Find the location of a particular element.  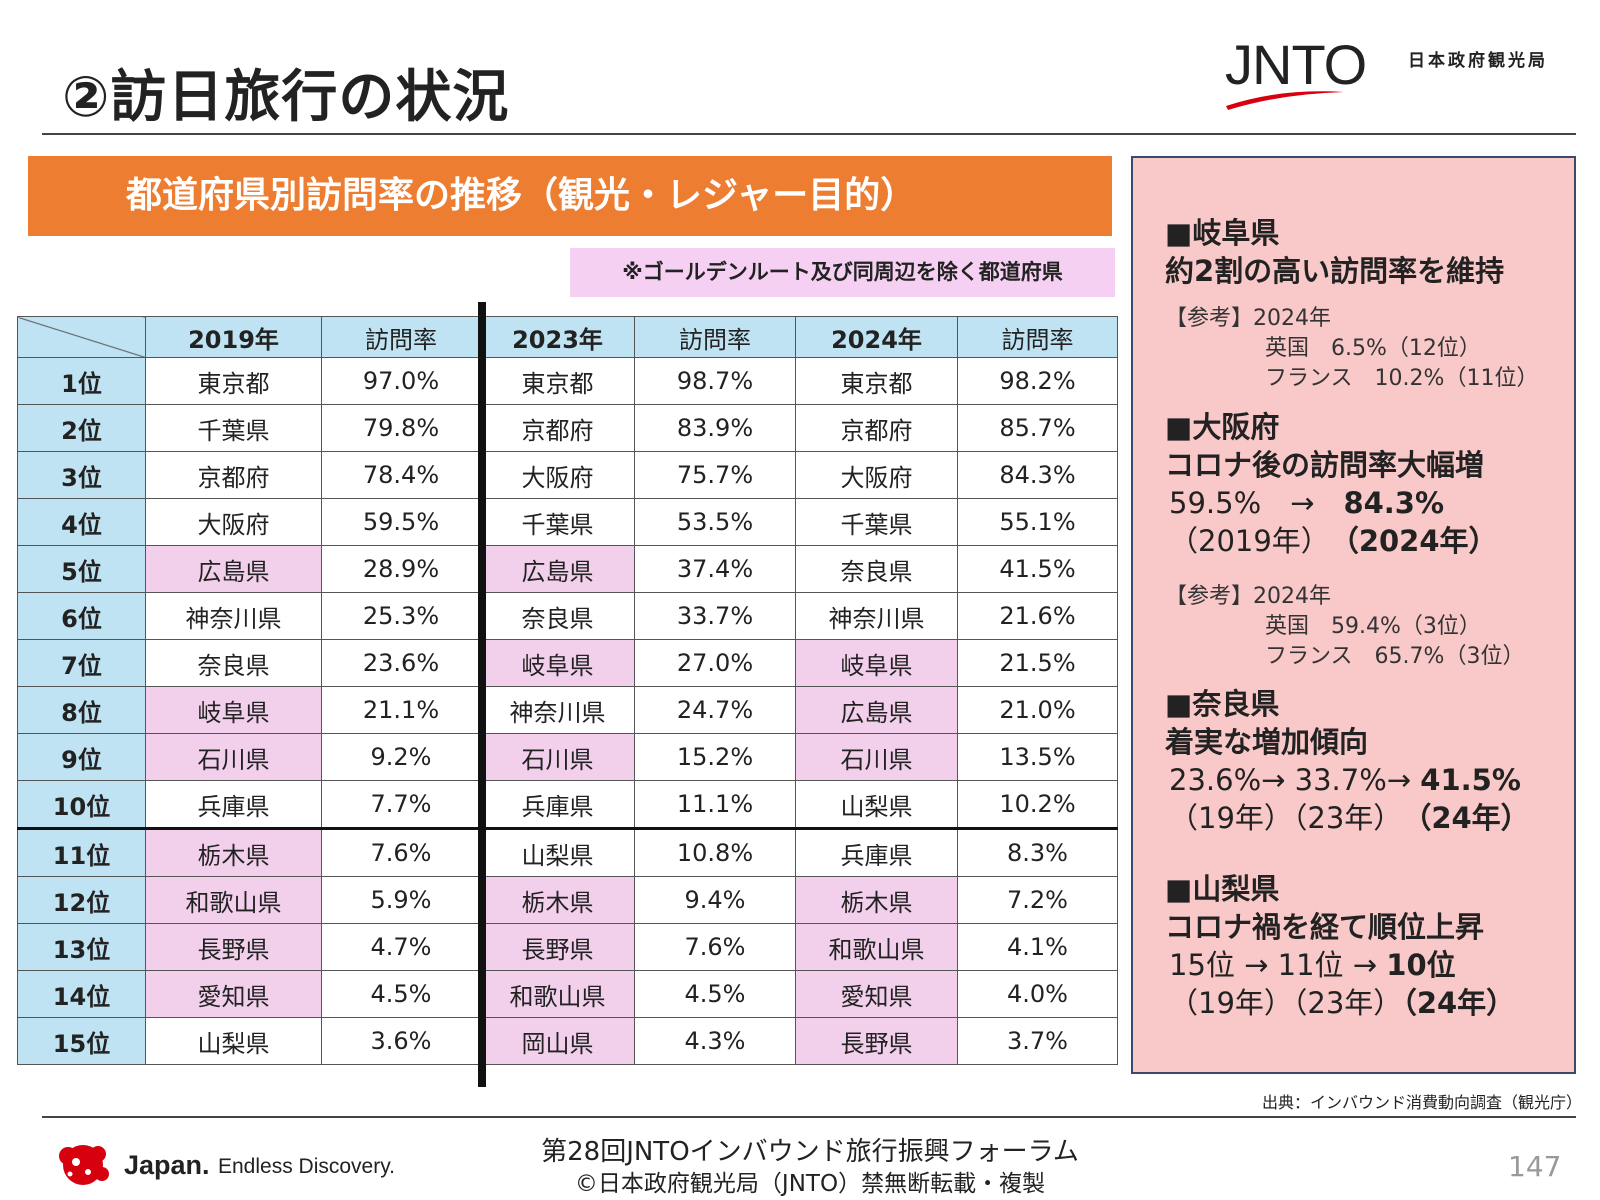

rate-cell: 7.6% is located at coordinates (715, 947).